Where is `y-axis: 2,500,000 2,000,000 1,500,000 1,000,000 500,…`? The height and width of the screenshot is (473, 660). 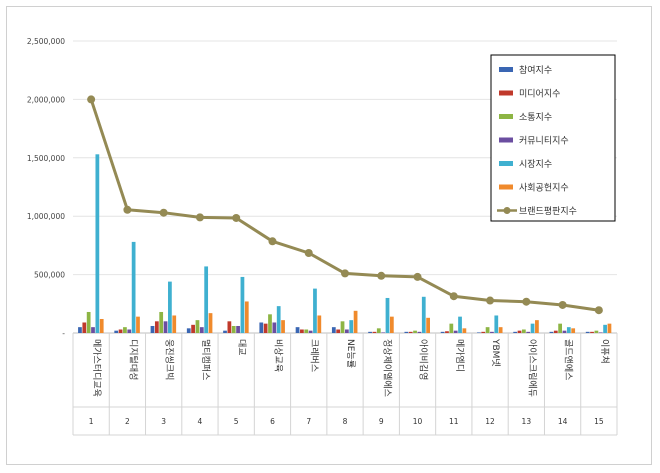
y-axis: 2,500,000 2,000,000 1,500,000 1,000,000 500,… is located at coordinates (46, 187).